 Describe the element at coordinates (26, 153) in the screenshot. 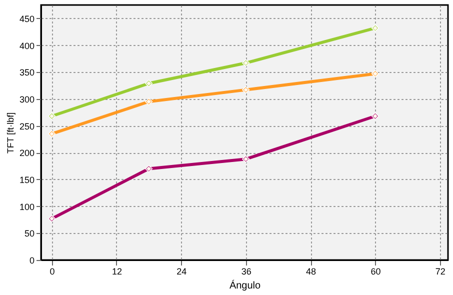

I see `y-tick-label: 200` at that location.